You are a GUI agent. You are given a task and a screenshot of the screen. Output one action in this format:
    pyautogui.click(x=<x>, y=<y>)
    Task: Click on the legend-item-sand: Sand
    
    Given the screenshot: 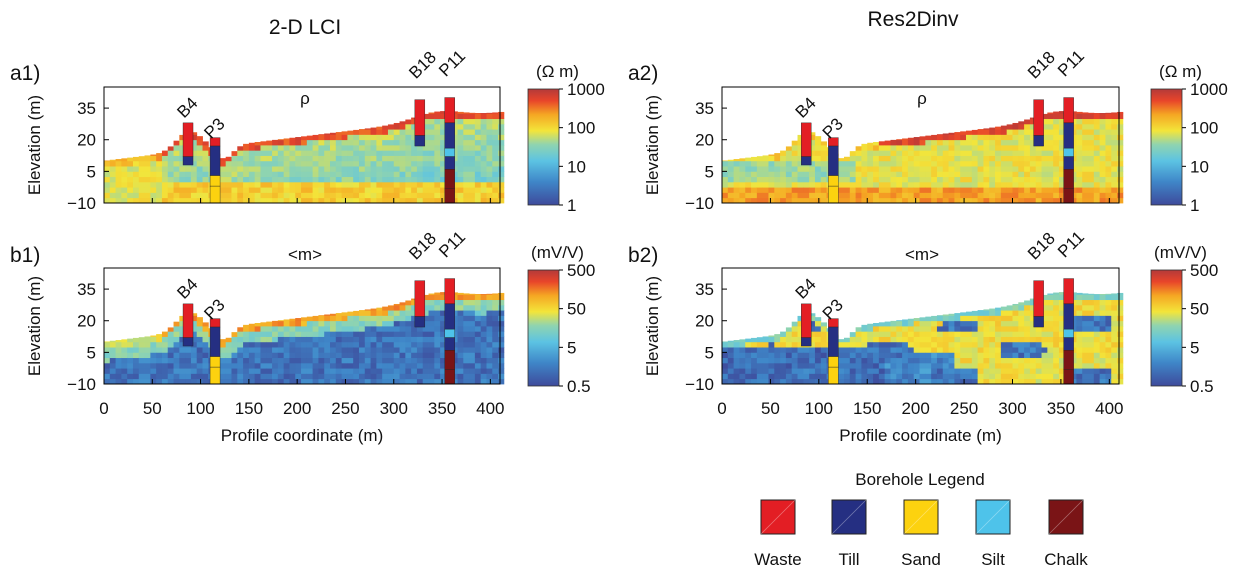 What is the action you would take?
    pyautogui.click(x=921, y=534)
    